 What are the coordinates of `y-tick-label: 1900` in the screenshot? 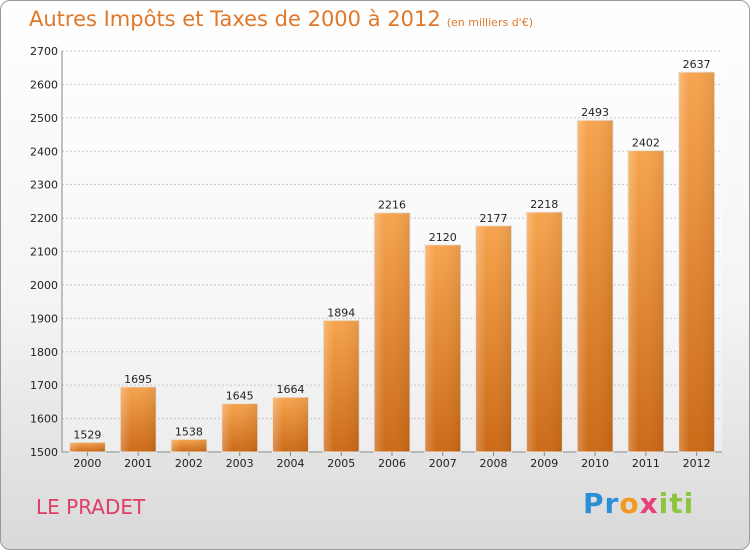 It's located at (44, 318).